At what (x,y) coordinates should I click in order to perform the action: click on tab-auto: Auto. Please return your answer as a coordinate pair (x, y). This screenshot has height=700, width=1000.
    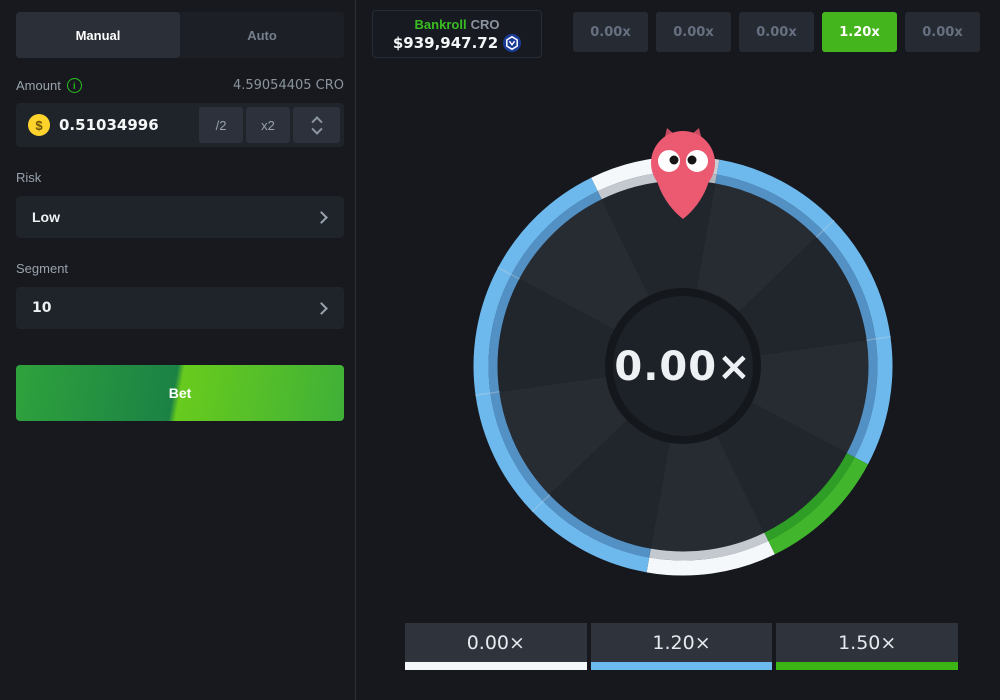
    Looking at the image, I should click on (262, 35).